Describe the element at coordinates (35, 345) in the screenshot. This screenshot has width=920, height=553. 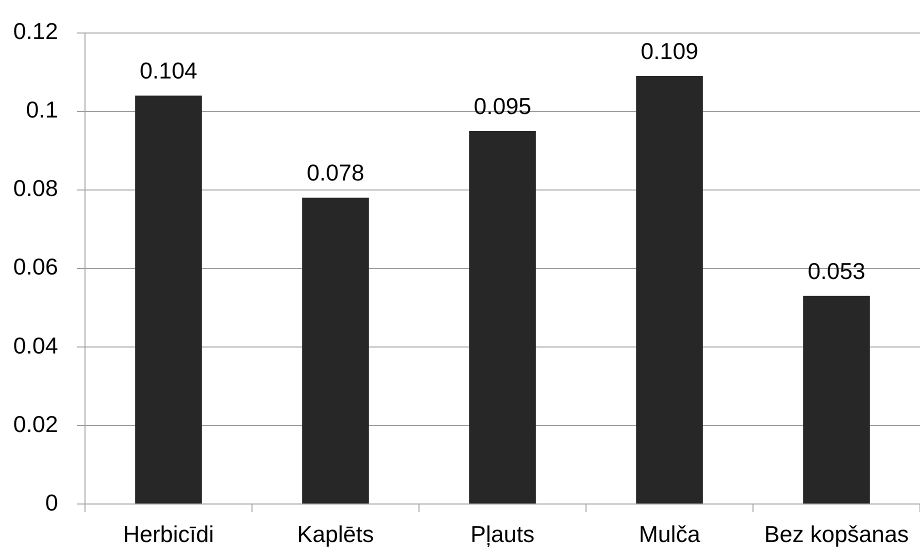
I see `y-tick-label: 0.04` at that location.